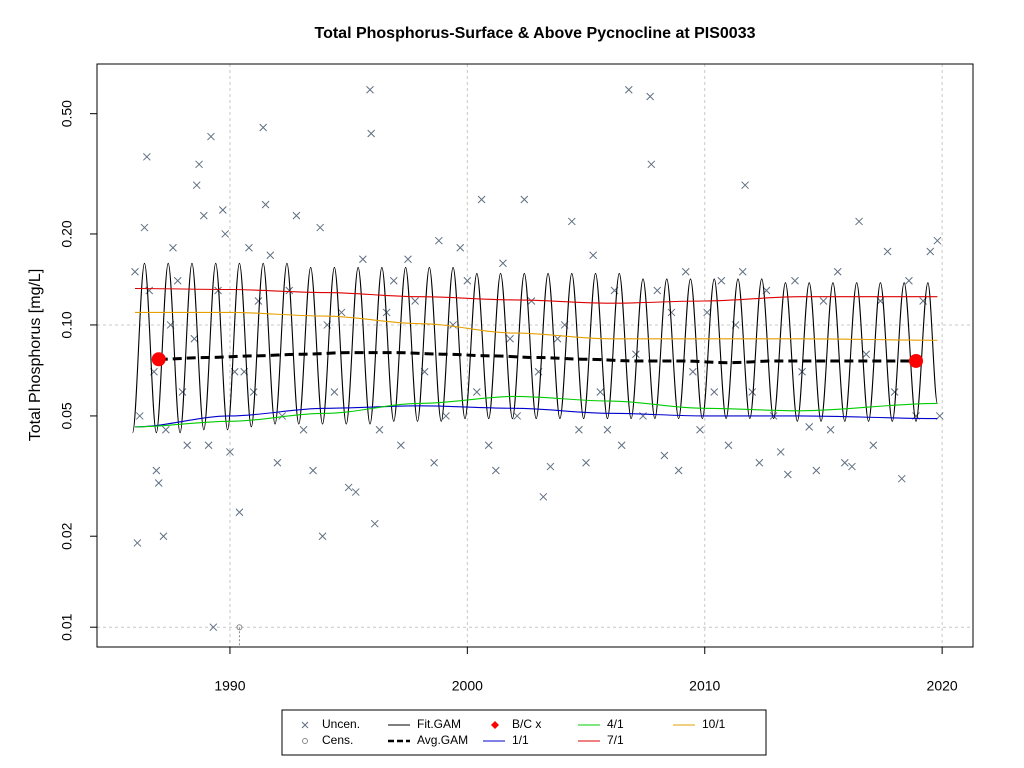  What do you see at coordinates (67, 324) in the screenshot?
I see `y-tick-label: 0.10` at bounding box center [67, 324].